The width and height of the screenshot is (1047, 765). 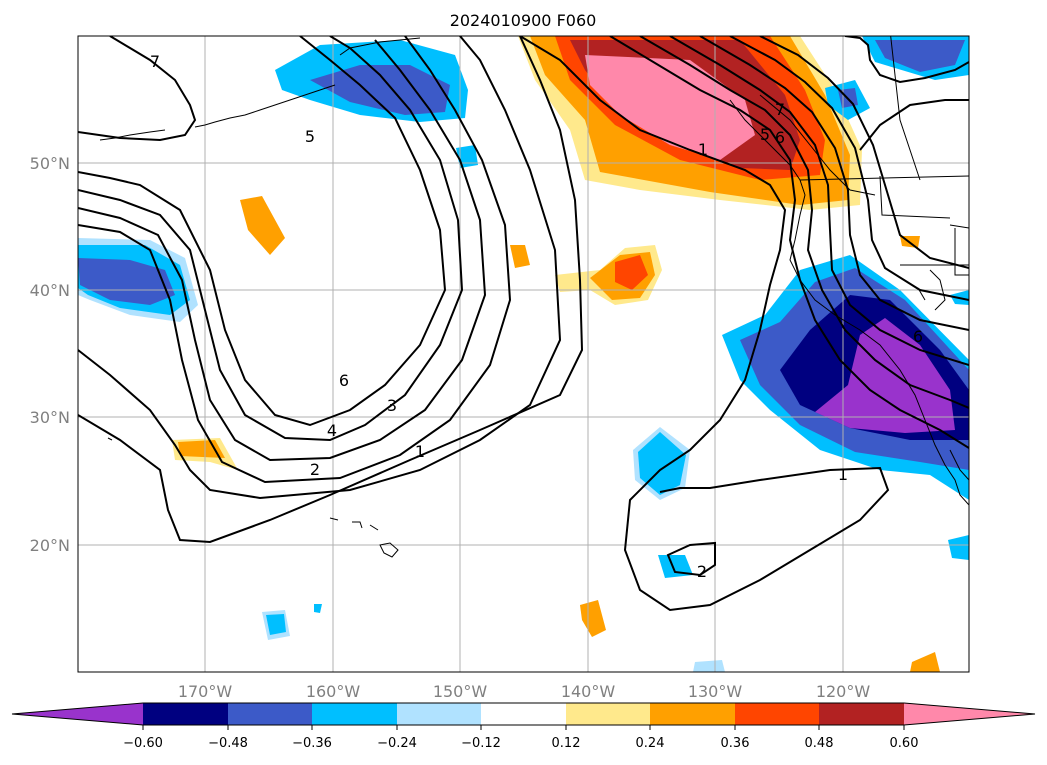 What do you see at coordinates (588, 691) in the screenshot?
I see `lon-label: 140°W` at bounding box center [588, 691].